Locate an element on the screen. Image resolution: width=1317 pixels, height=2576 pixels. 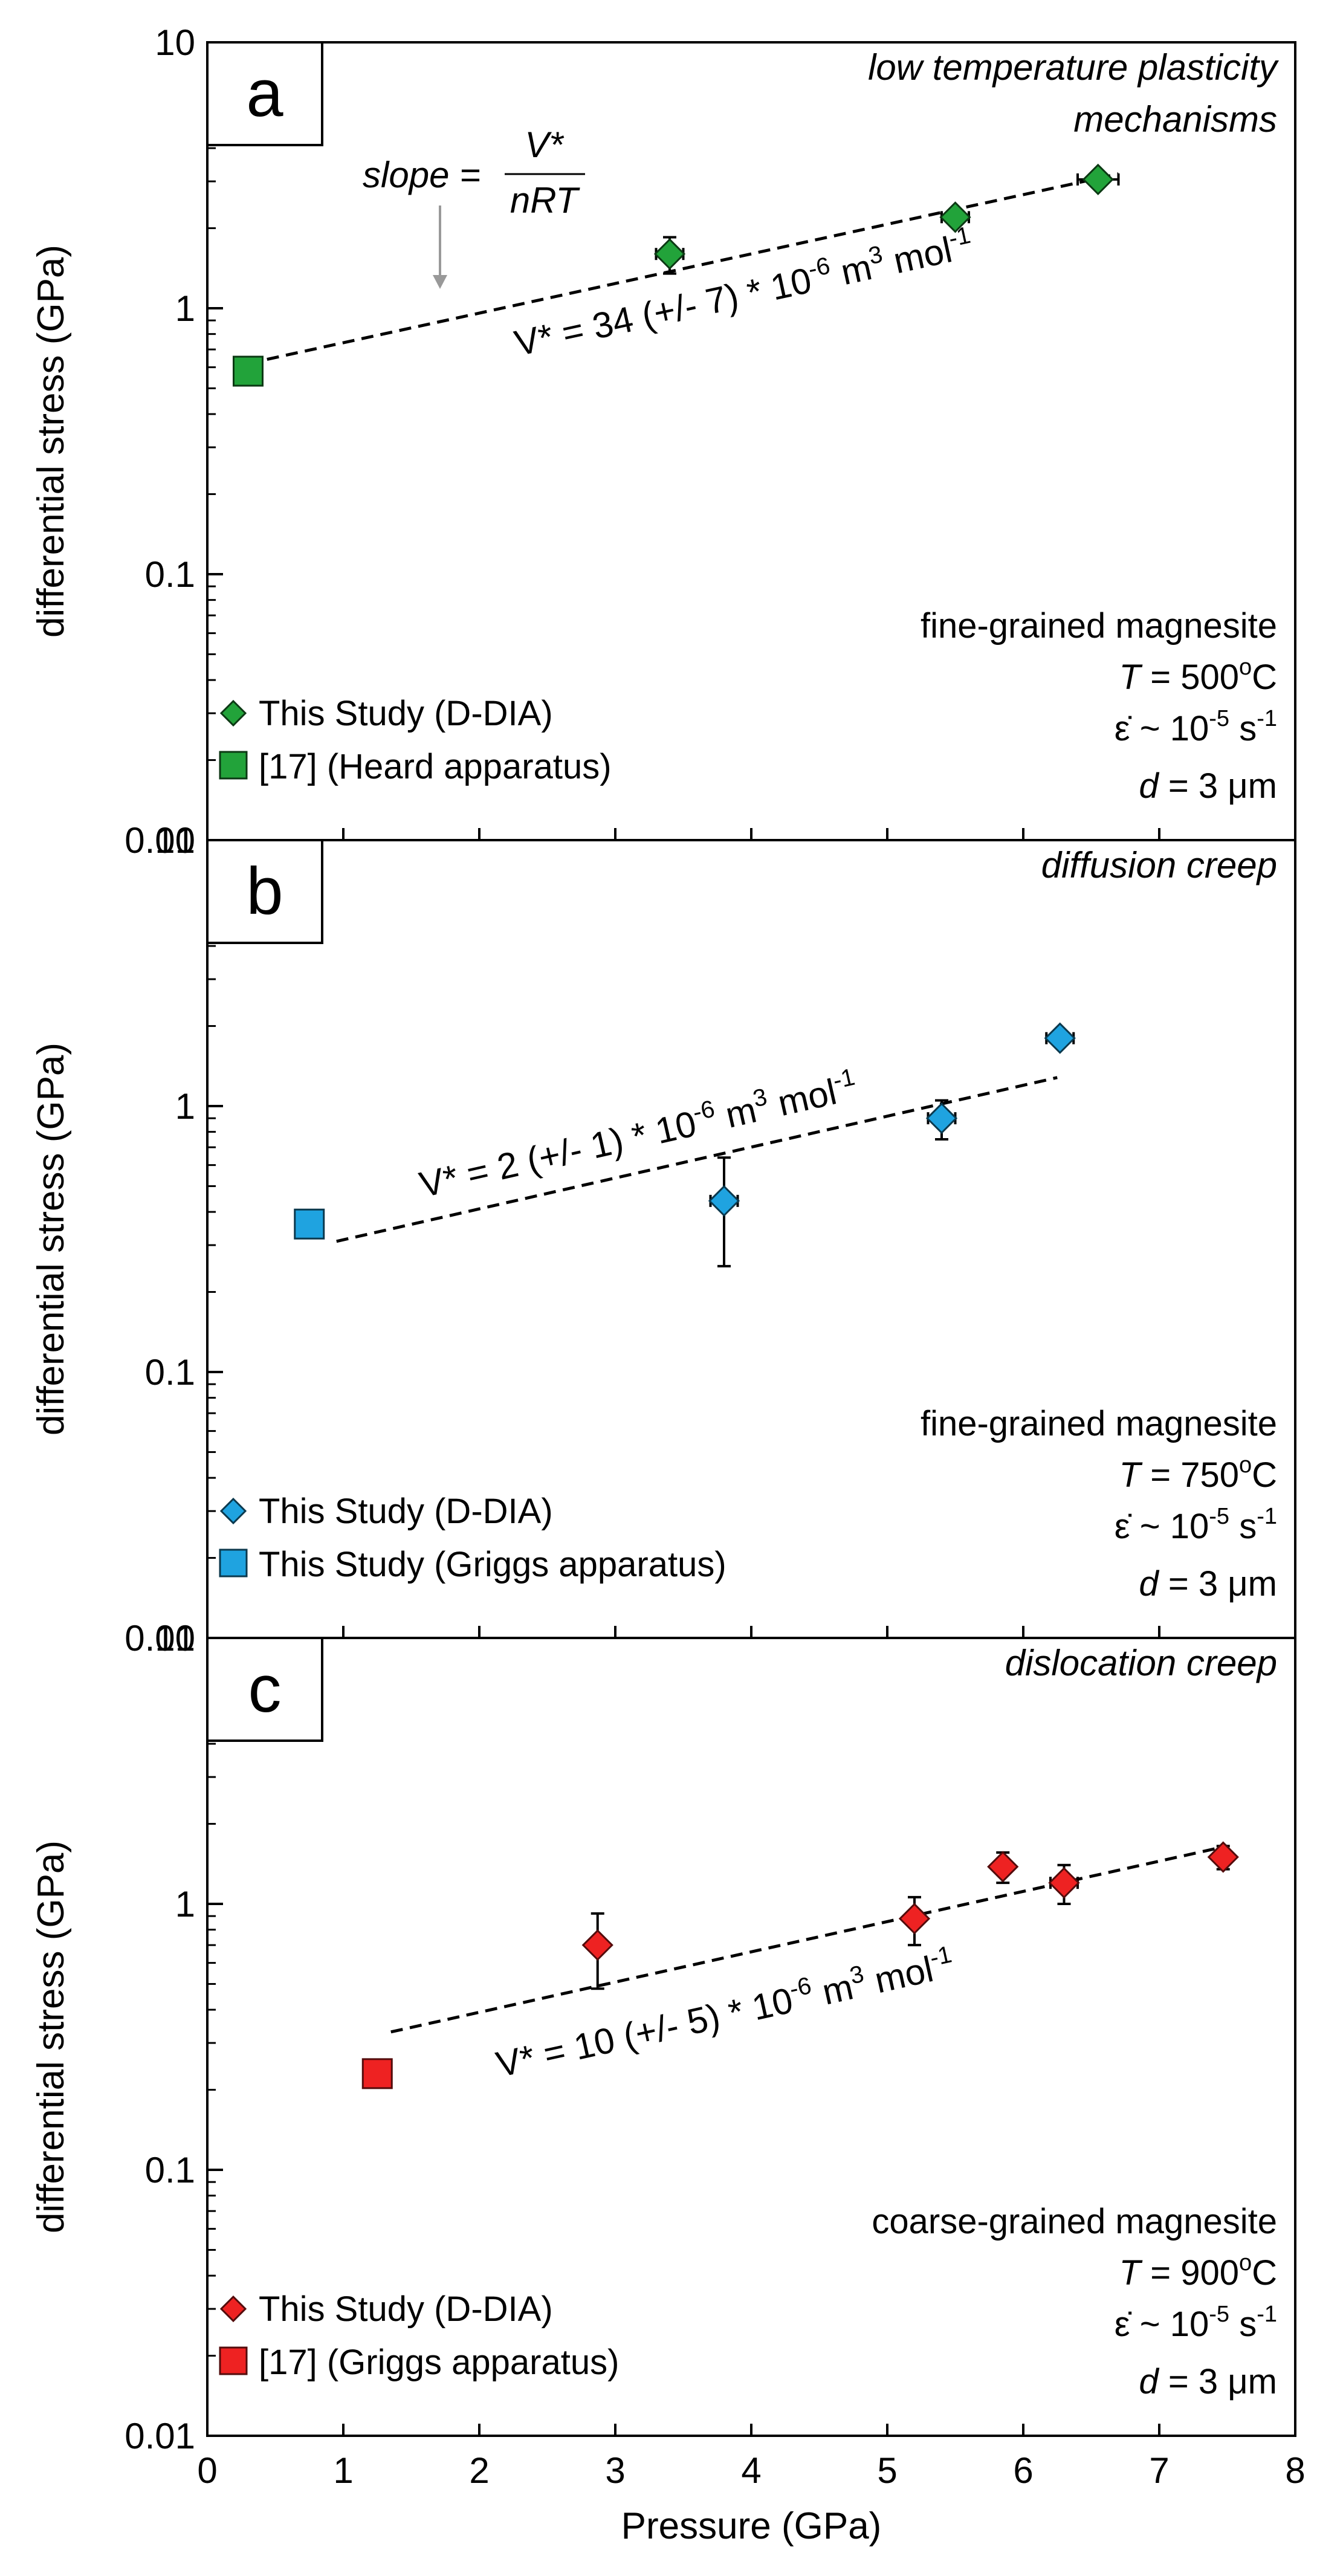
mechanism-title: mechanisms is located at coordinates (1175, 119).